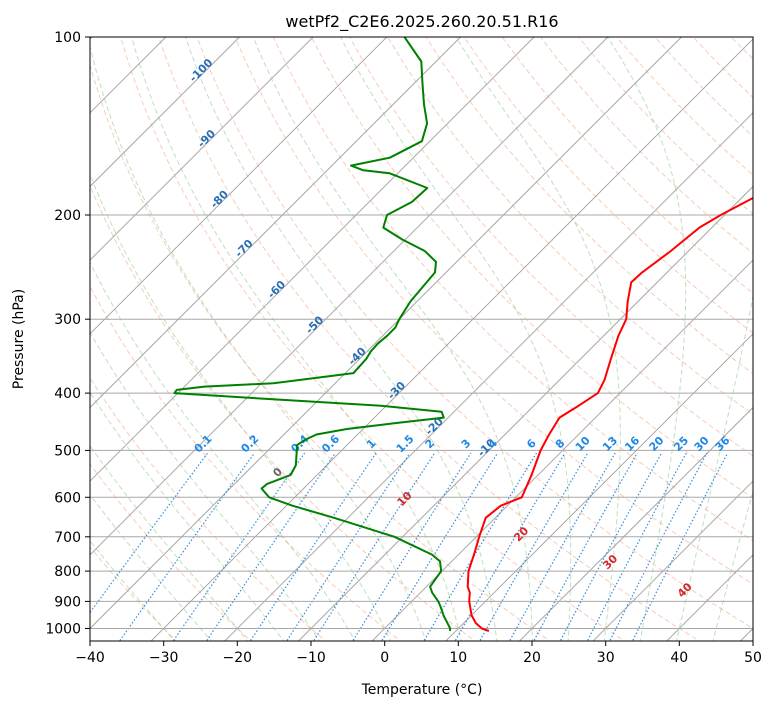 The height and width of the screenshot is (708, 775). I want to click on y-tick-label: 800, so click(67, 572).